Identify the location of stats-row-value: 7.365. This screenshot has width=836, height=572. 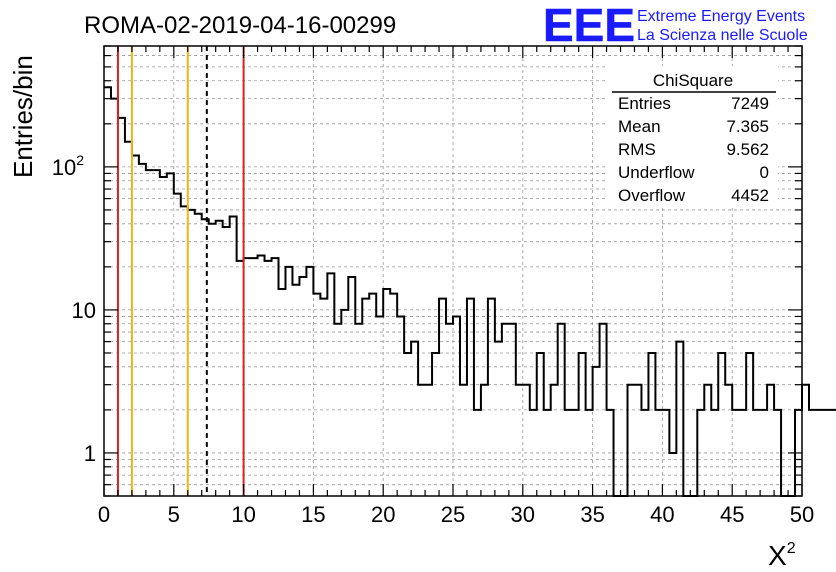
(747, 126).